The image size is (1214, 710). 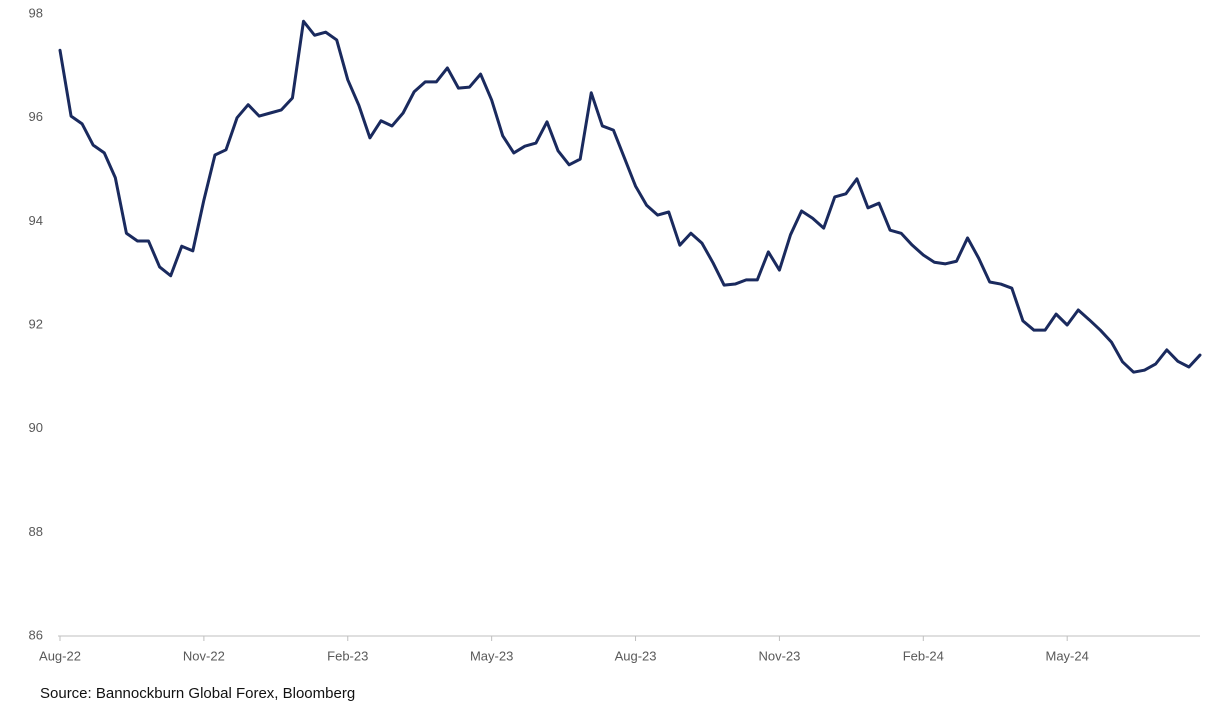 What do you see at coordinates (779, 655) in the screenshot?
I see `x-tick-label: Nov-23` at bounding box center [779, 655].